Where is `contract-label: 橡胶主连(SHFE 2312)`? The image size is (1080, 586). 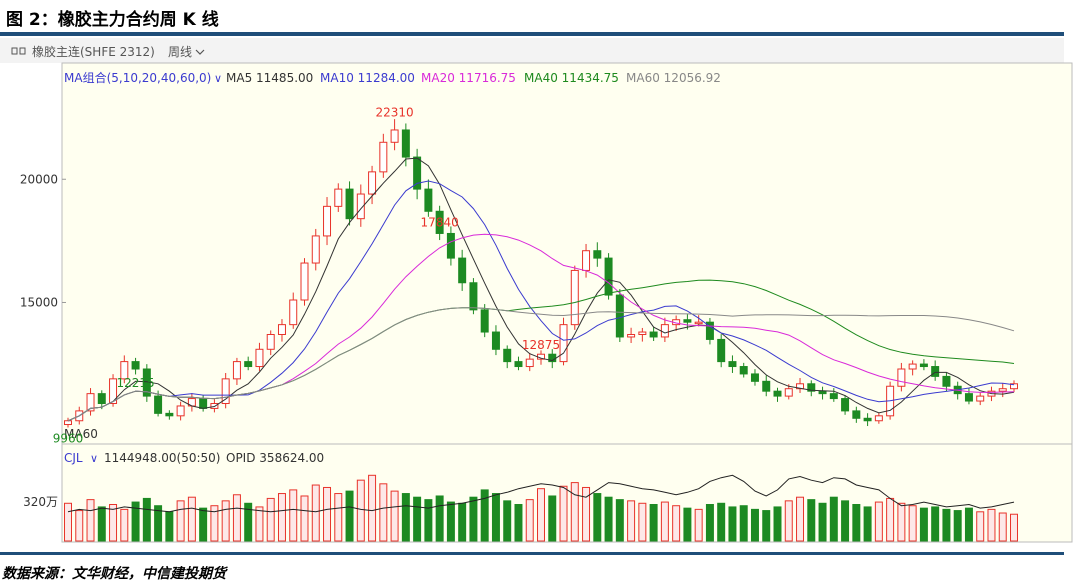
contract-label: 橡胶主连(SHFE 2312) is located at coordinates (93, 51).